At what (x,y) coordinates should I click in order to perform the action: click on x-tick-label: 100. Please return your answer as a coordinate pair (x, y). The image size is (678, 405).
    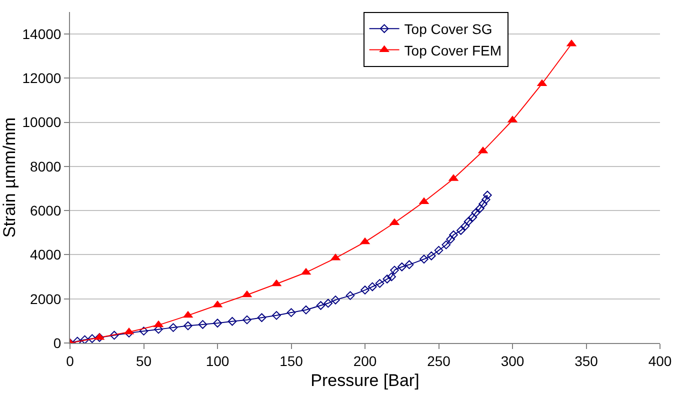
    Looking at the image, I should click on (218, 360).